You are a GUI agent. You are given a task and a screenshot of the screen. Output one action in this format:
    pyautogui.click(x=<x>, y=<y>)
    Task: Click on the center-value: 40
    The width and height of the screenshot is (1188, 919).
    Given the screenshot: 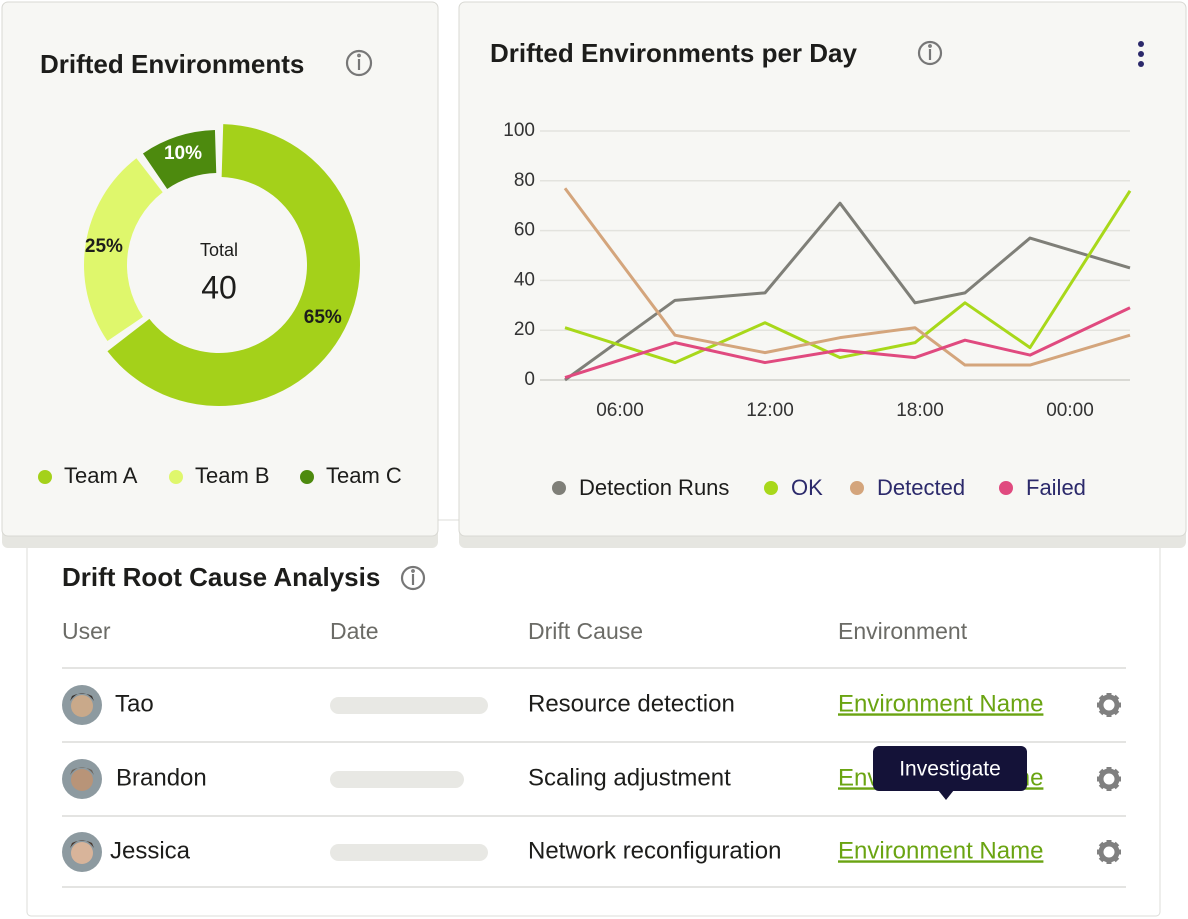 What is the action you would take?
    pyautogui.click(x=219, y=287)
    